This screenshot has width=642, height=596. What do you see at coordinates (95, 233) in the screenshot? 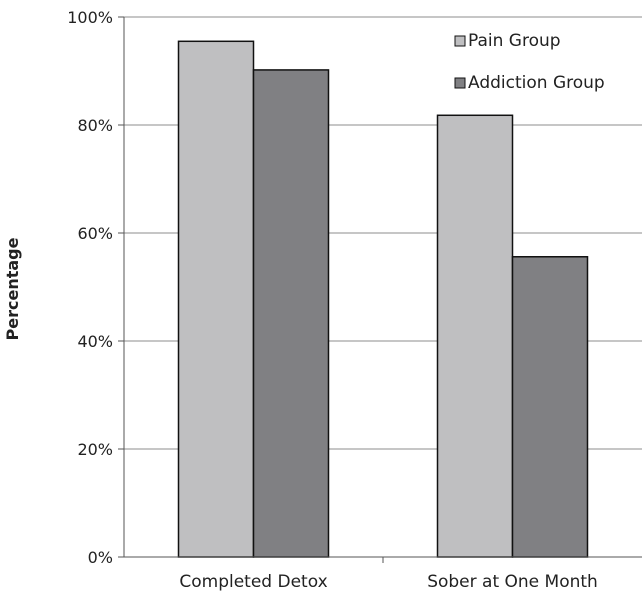
I see `y-tick-label: 60%` at bounding box center [95, 233].